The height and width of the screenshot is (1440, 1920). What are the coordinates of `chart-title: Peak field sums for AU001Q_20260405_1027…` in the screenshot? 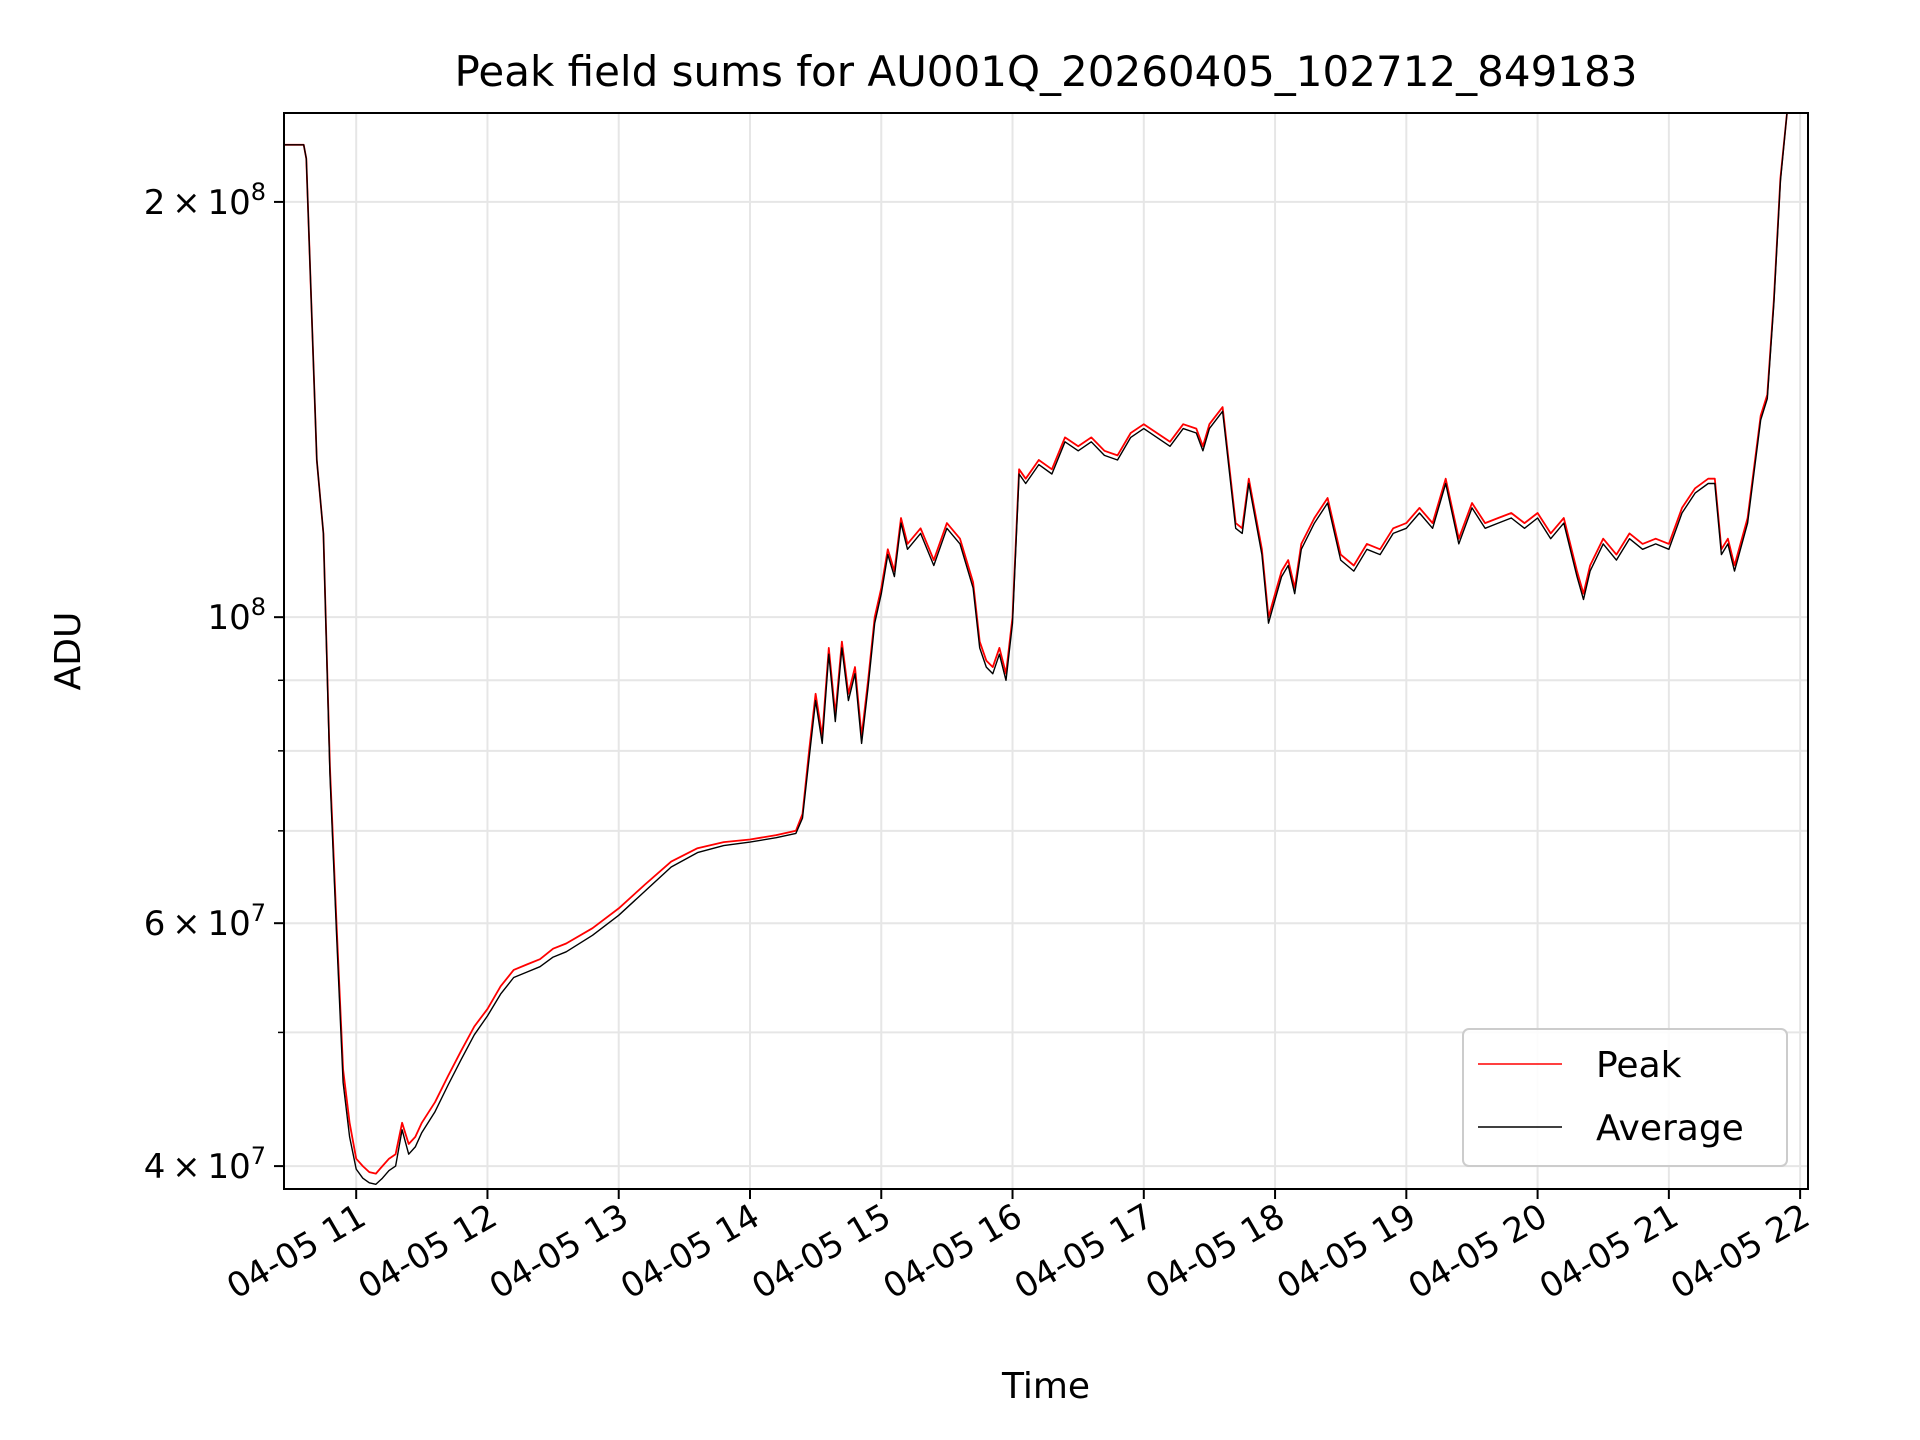 It's located at (1046, 71).